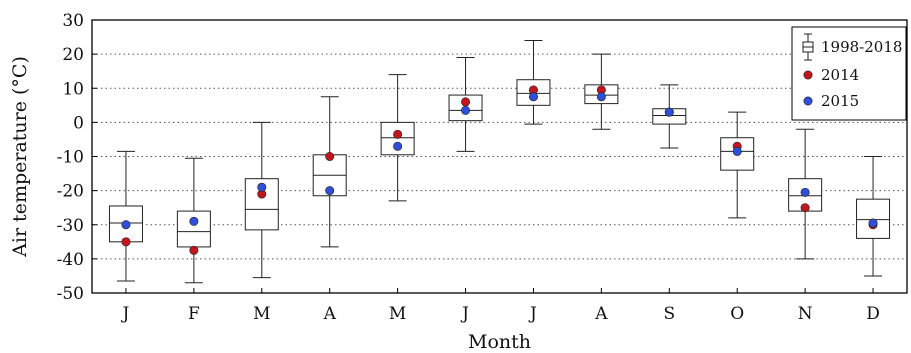  What do you see at coordinates (70, 192) in the screenshot?
I see `y-tick-label--20: -20` at bounding box center [70, 192].